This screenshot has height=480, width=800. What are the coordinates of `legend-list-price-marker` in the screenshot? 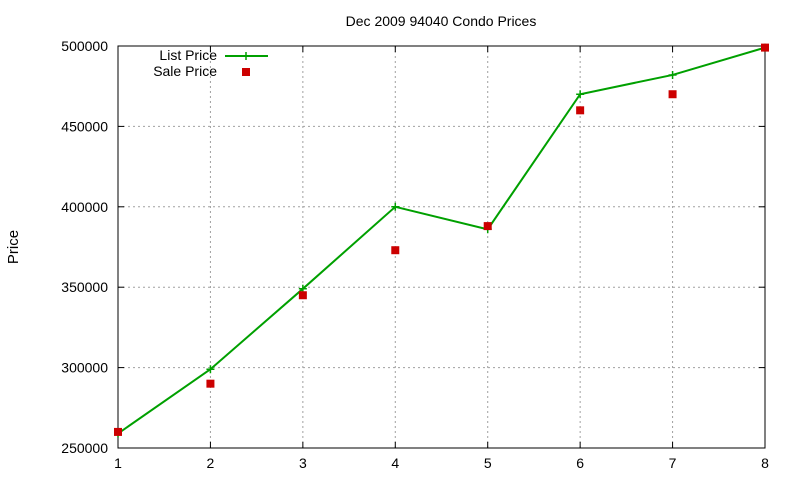 It's located at (246, 56).